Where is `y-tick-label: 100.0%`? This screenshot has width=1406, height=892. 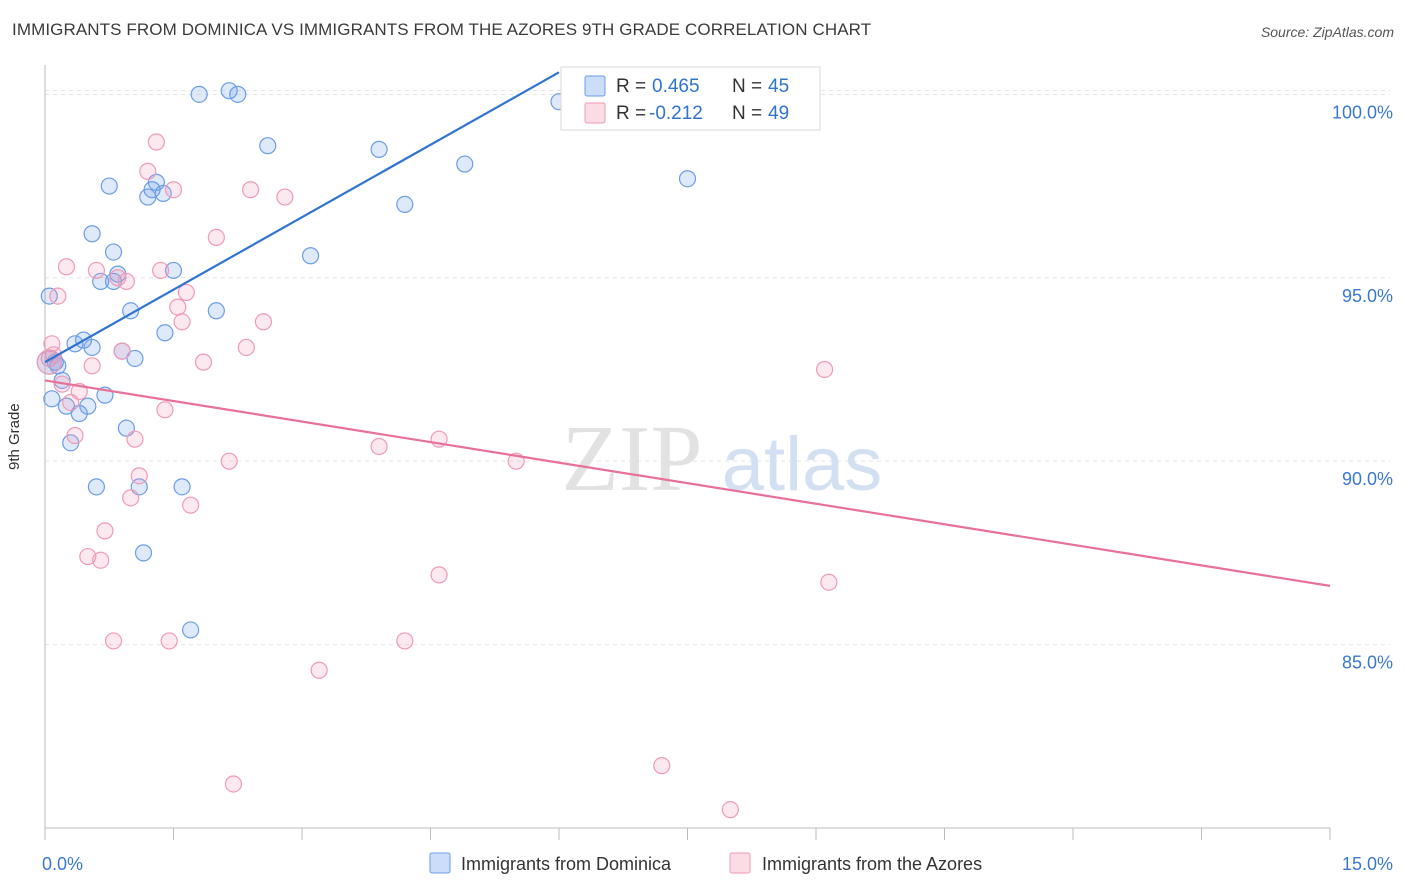 y-tick-label: 100.0% is located at coordinates (1362, 112).